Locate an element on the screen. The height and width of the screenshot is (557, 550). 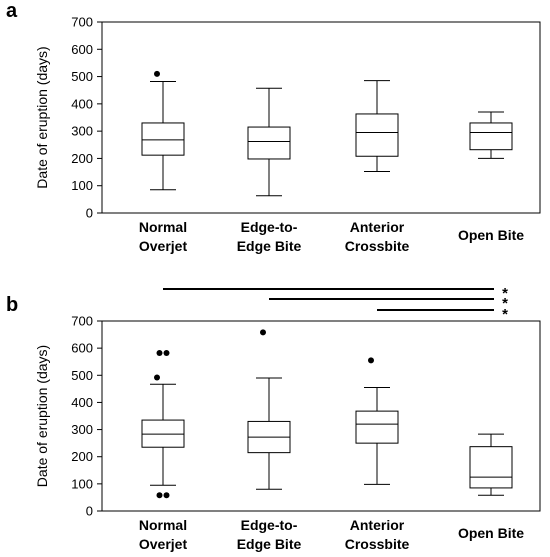
panel-letter: a is located at coordinates (12, 11).